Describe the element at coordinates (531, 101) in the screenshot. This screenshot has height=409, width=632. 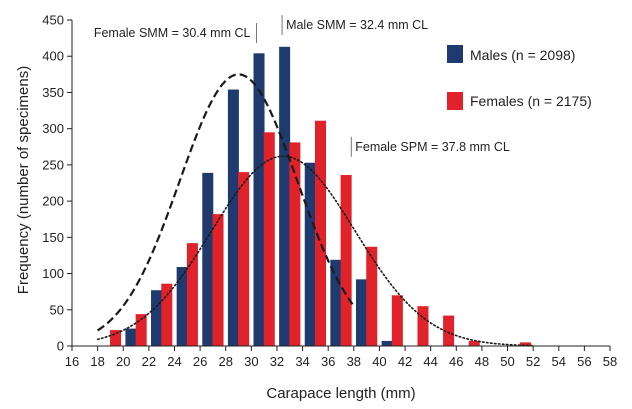
I see `legend-label-females: Females (n = 2175)` at that location.